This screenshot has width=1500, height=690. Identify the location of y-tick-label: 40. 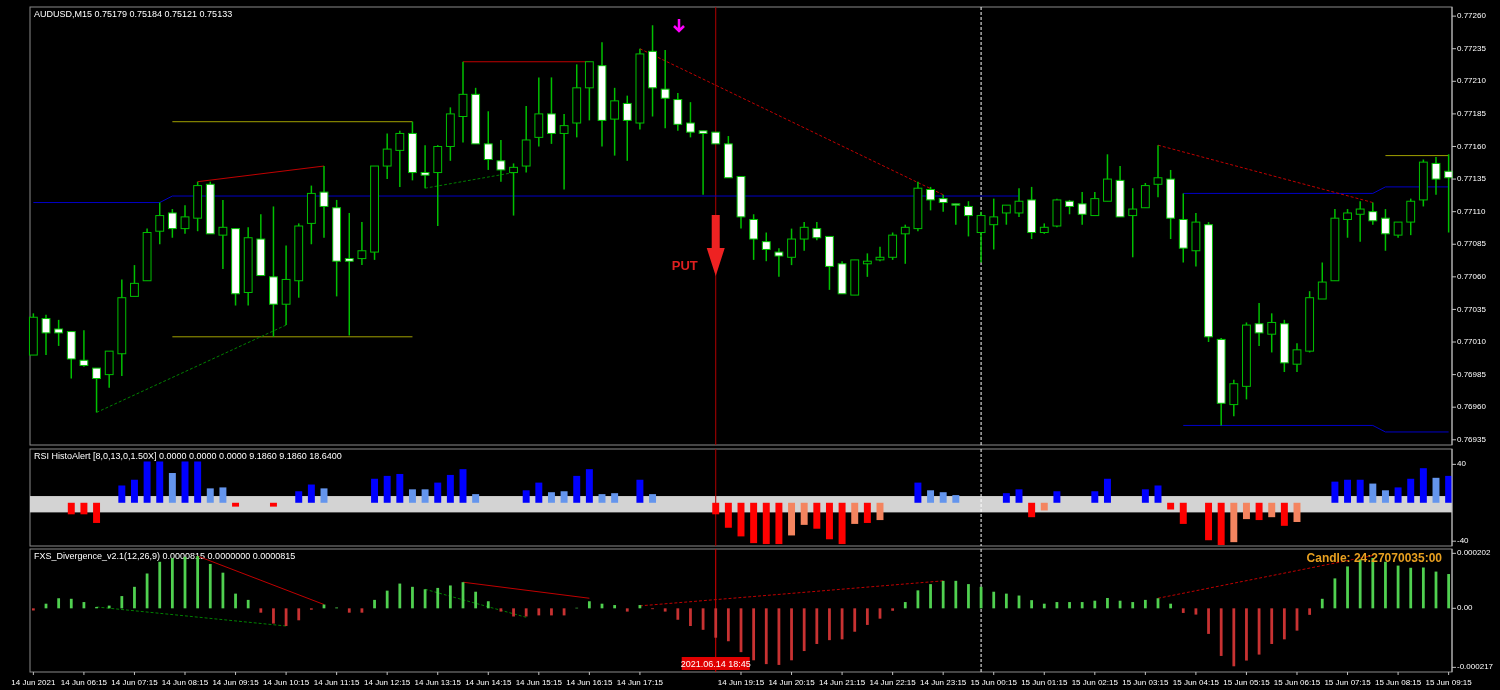
(1462, 464).